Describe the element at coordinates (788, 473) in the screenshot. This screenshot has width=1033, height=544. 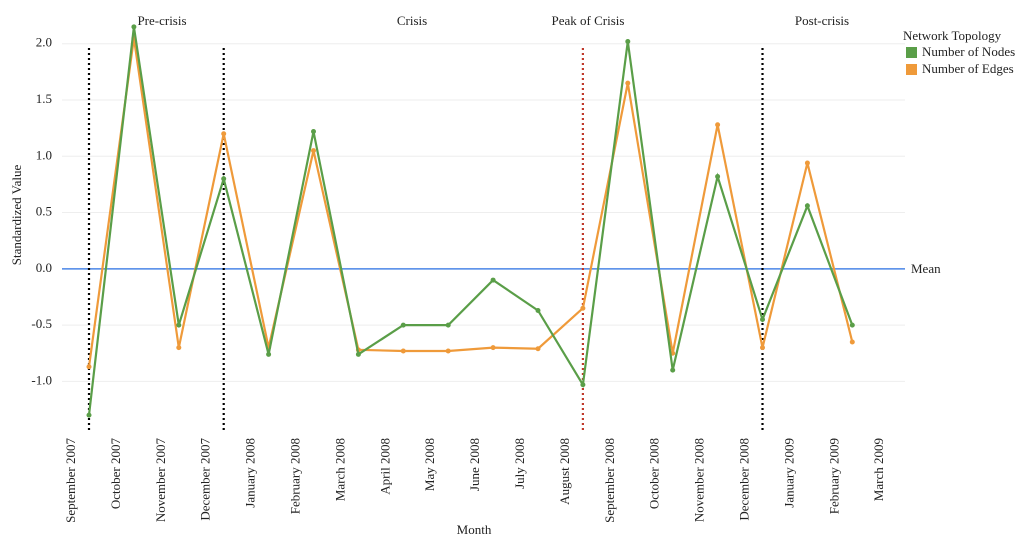
I see `x-tick-label: January 2009` at that location.